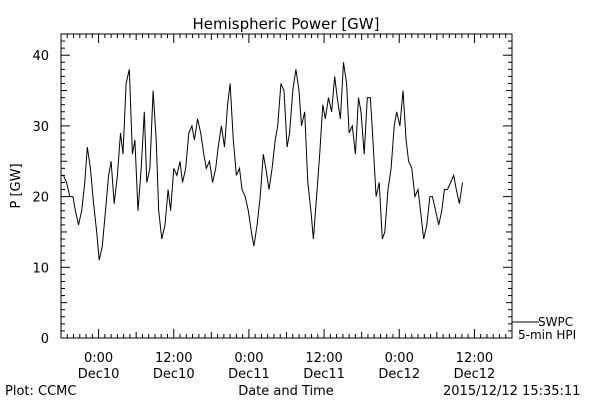  I want to click on chart-title: Hemispheric Power [GW], so click(286, 24).